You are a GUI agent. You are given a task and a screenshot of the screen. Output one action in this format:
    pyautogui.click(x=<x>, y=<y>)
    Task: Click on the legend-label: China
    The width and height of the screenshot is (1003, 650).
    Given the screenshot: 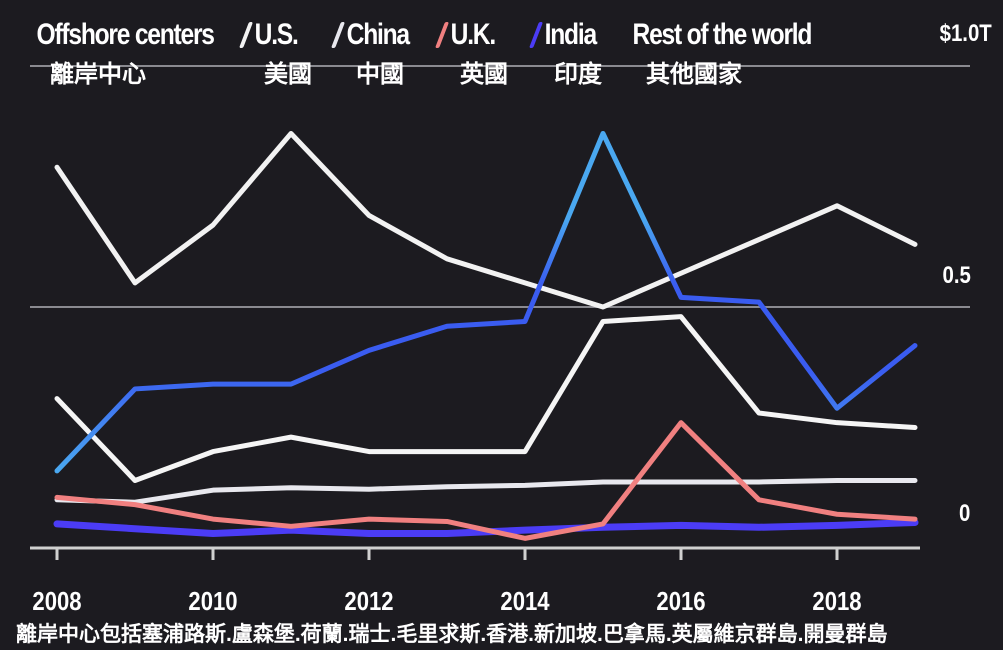 What is the action you would take?
    pyautogui.click(x=378, y=34)
    